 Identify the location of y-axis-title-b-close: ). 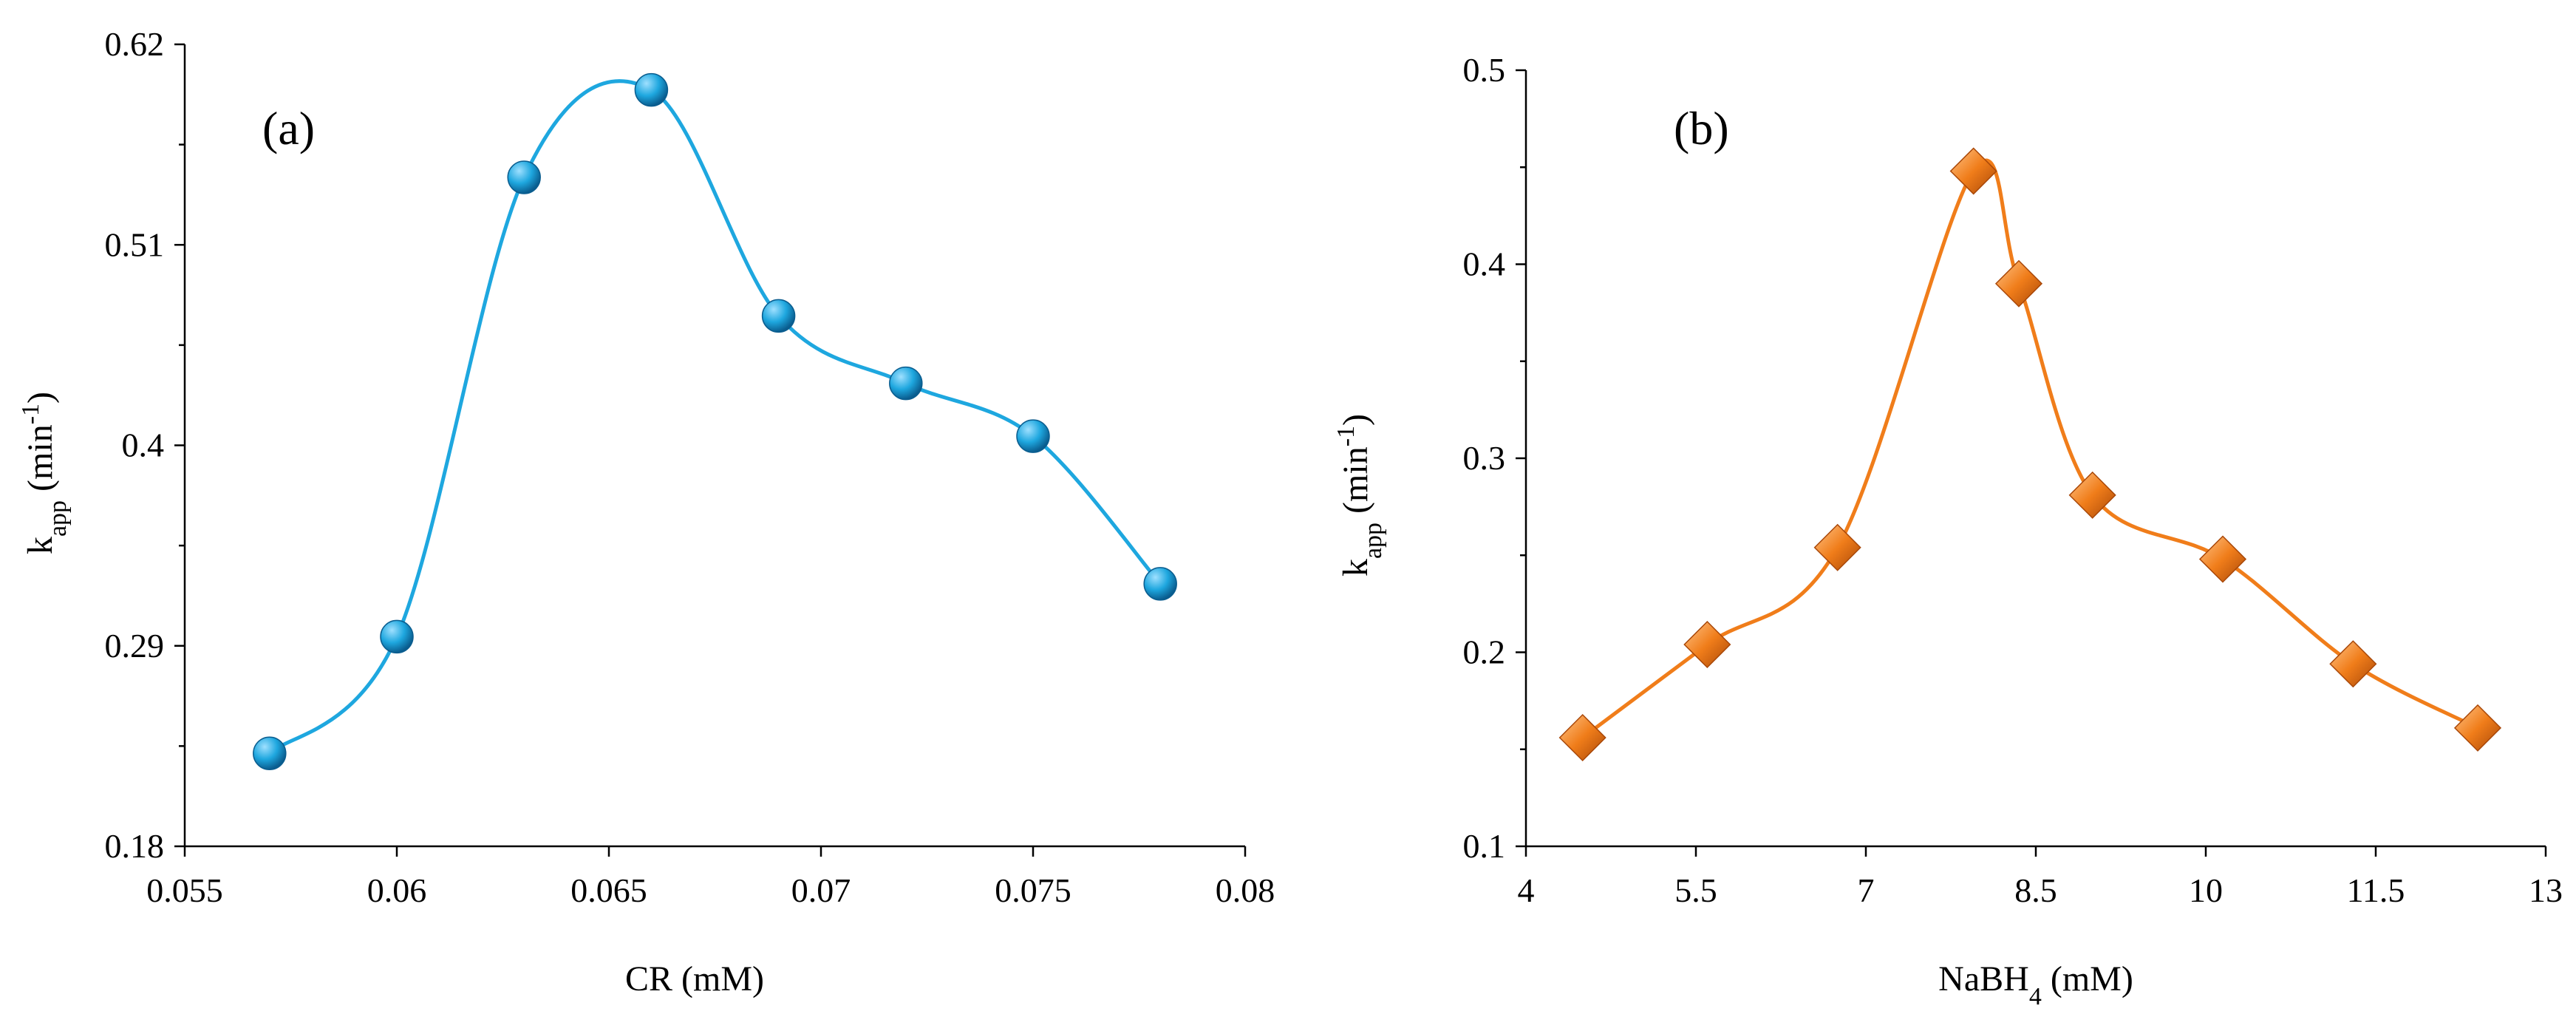
(1355, 420).